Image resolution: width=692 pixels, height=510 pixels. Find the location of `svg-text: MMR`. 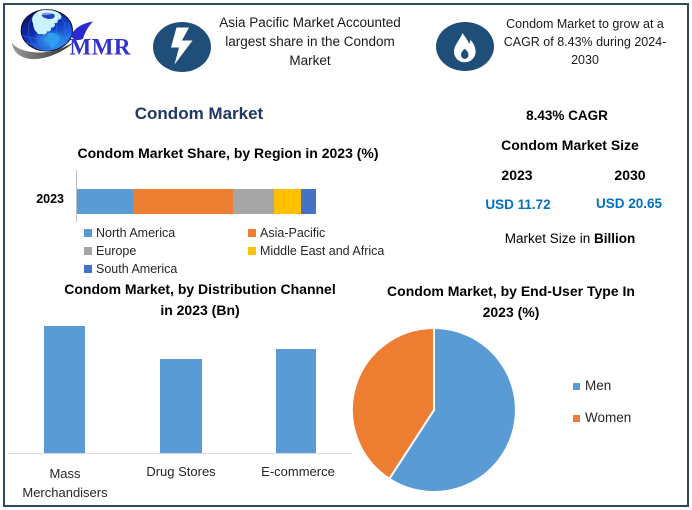

svg-text: MMR is located at coordinates (101, 47).